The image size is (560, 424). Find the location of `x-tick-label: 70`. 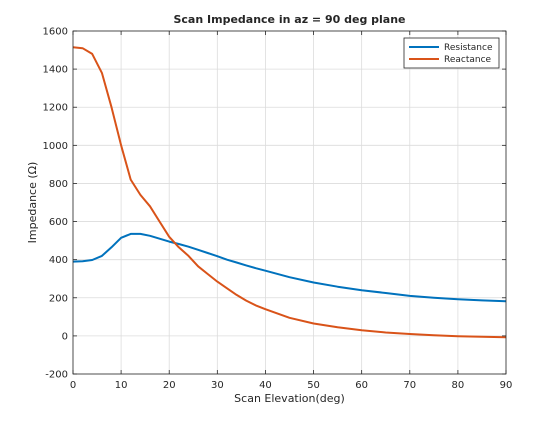

x-tick-label: 70 is located at coordinates (409, 385).